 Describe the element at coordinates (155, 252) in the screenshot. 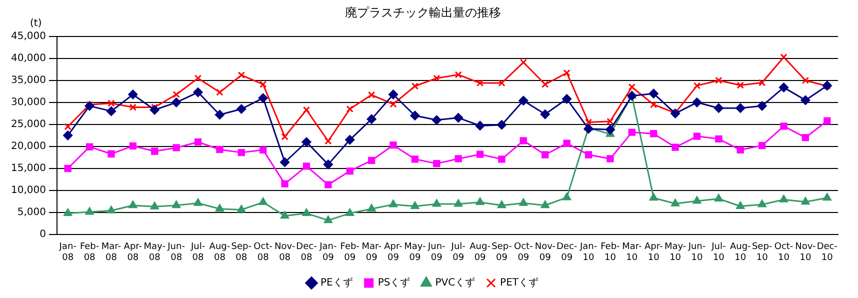

I see `x-tick-label: May-08` at that location.